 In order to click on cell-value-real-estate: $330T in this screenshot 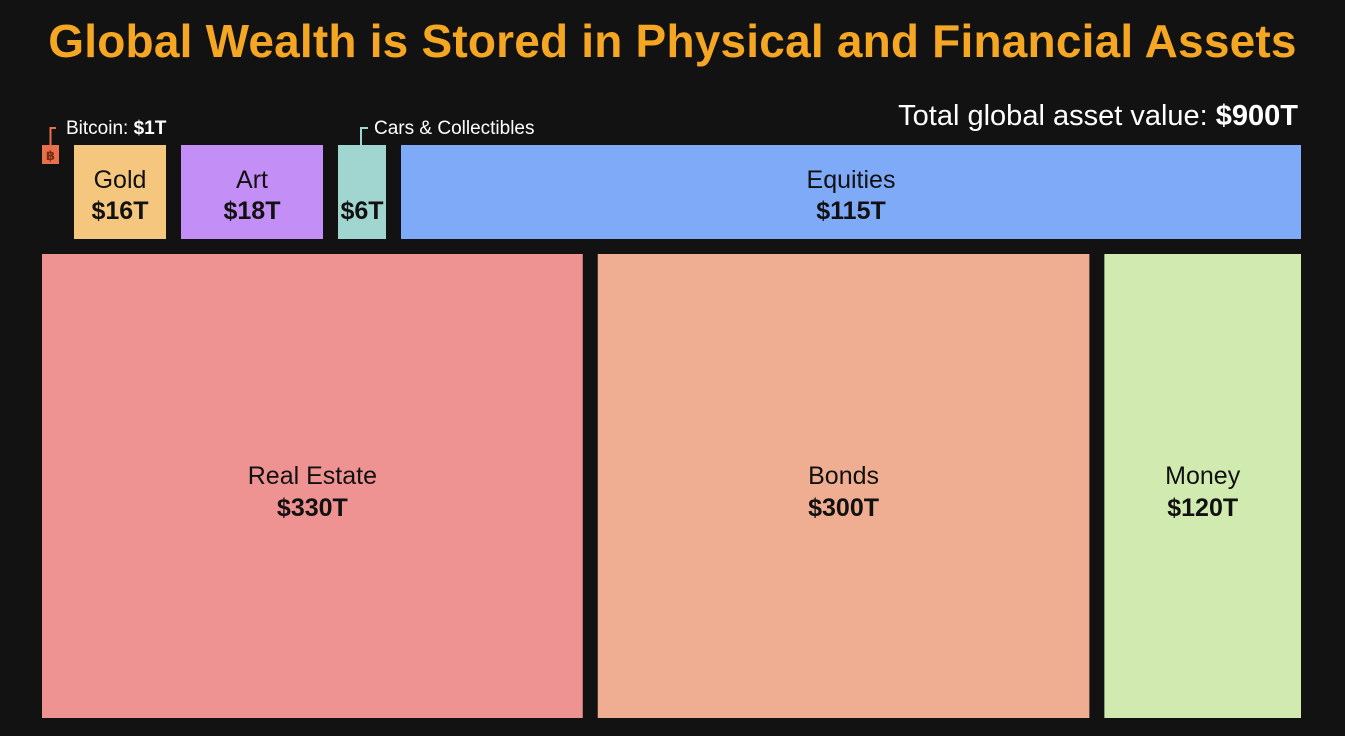, I will do `click(312, 508)`.